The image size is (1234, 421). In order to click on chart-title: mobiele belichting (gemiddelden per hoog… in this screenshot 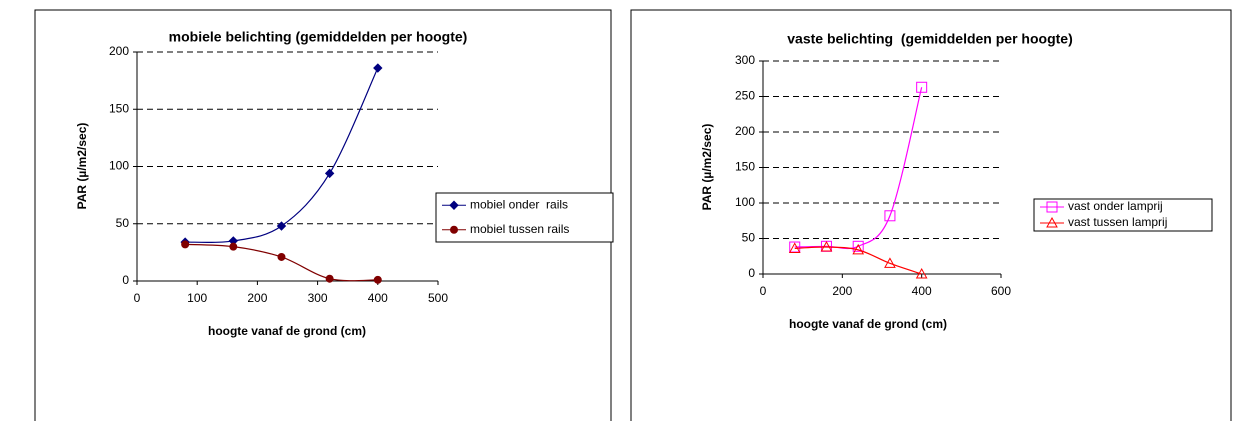, I will do `click(318, 37)`.